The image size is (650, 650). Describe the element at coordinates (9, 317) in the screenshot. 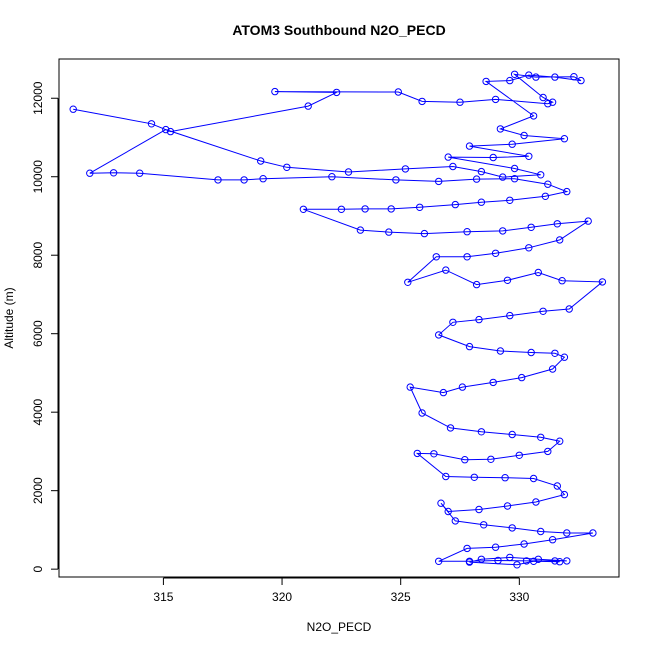

I see `y-axis-label: Altitude (m)` at that location.